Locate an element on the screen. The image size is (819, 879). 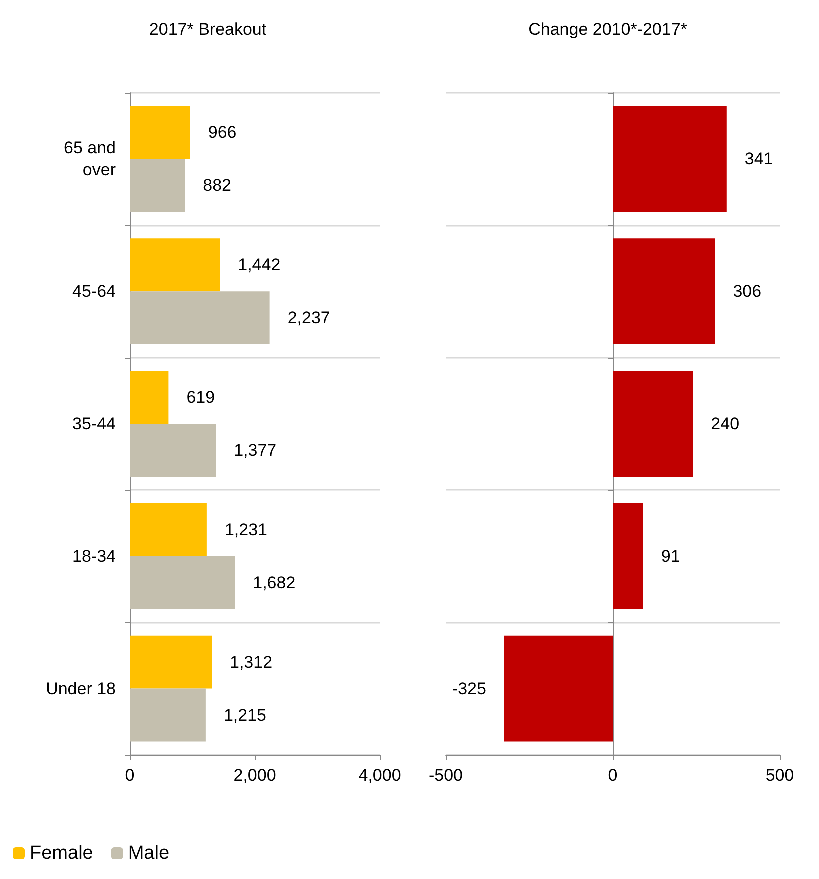
data-label: 966 is located at coordinates (222, 132).